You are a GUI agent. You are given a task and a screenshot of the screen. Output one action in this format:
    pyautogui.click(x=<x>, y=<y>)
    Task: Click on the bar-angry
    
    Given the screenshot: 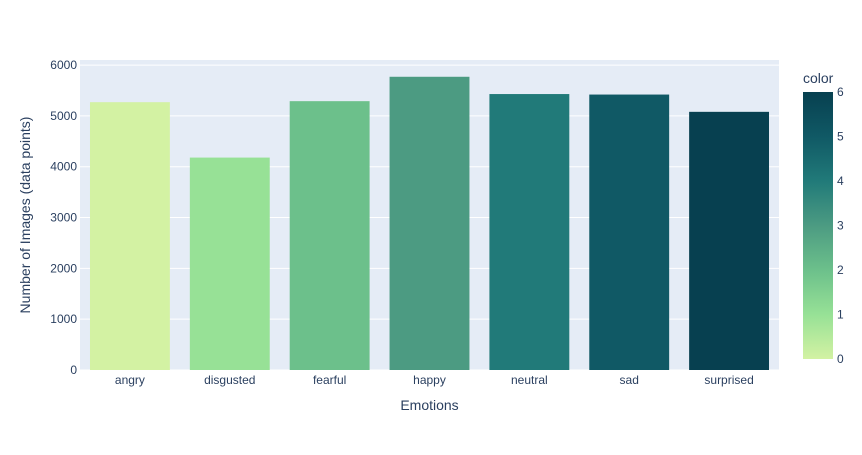 What is the action you would take?
    pyautogui.click(x=129, y=236)
    